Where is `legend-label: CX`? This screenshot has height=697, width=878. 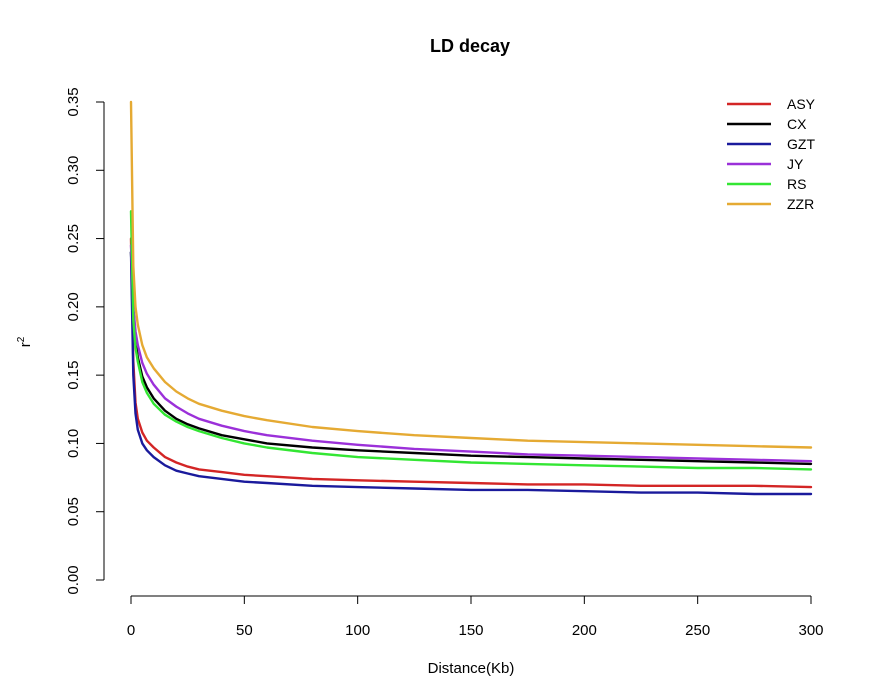 legend-label: CX is located at coordinates (797, 124).